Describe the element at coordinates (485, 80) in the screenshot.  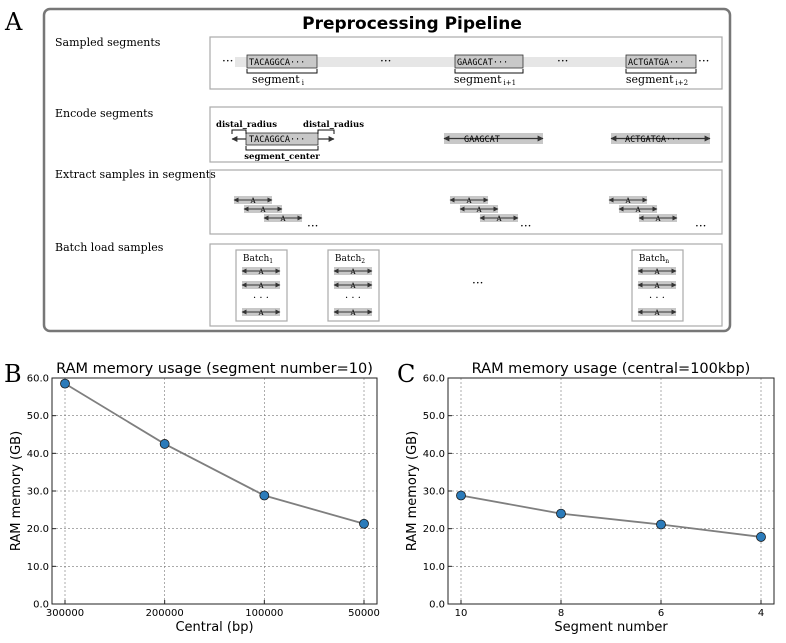
I see `segment-label: segment i+1` at that location.